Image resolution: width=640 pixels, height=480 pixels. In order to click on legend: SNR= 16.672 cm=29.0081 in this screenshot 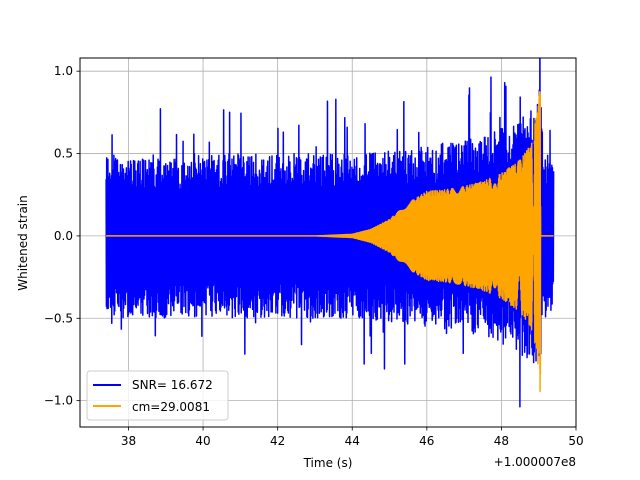, I will do `click(157, 395)`.